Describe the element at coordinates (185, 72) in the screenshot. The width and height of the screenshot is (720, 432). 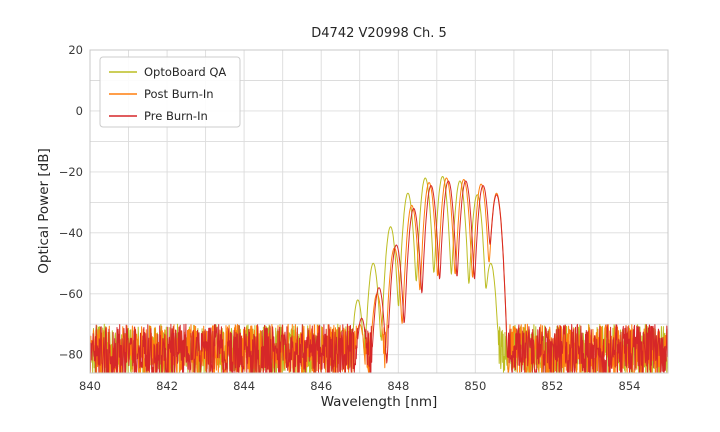
I see `legend-label-optoboard-qa: OptoBoard QA` at that location.